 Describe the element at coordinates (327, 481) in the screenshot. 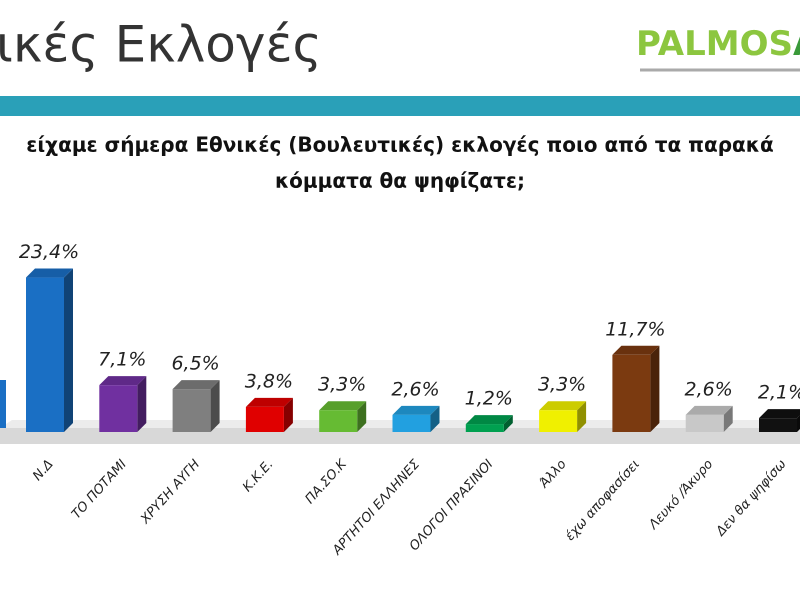

I see `category-label: ΠΑ.ΣΟ.Κ` at that location.